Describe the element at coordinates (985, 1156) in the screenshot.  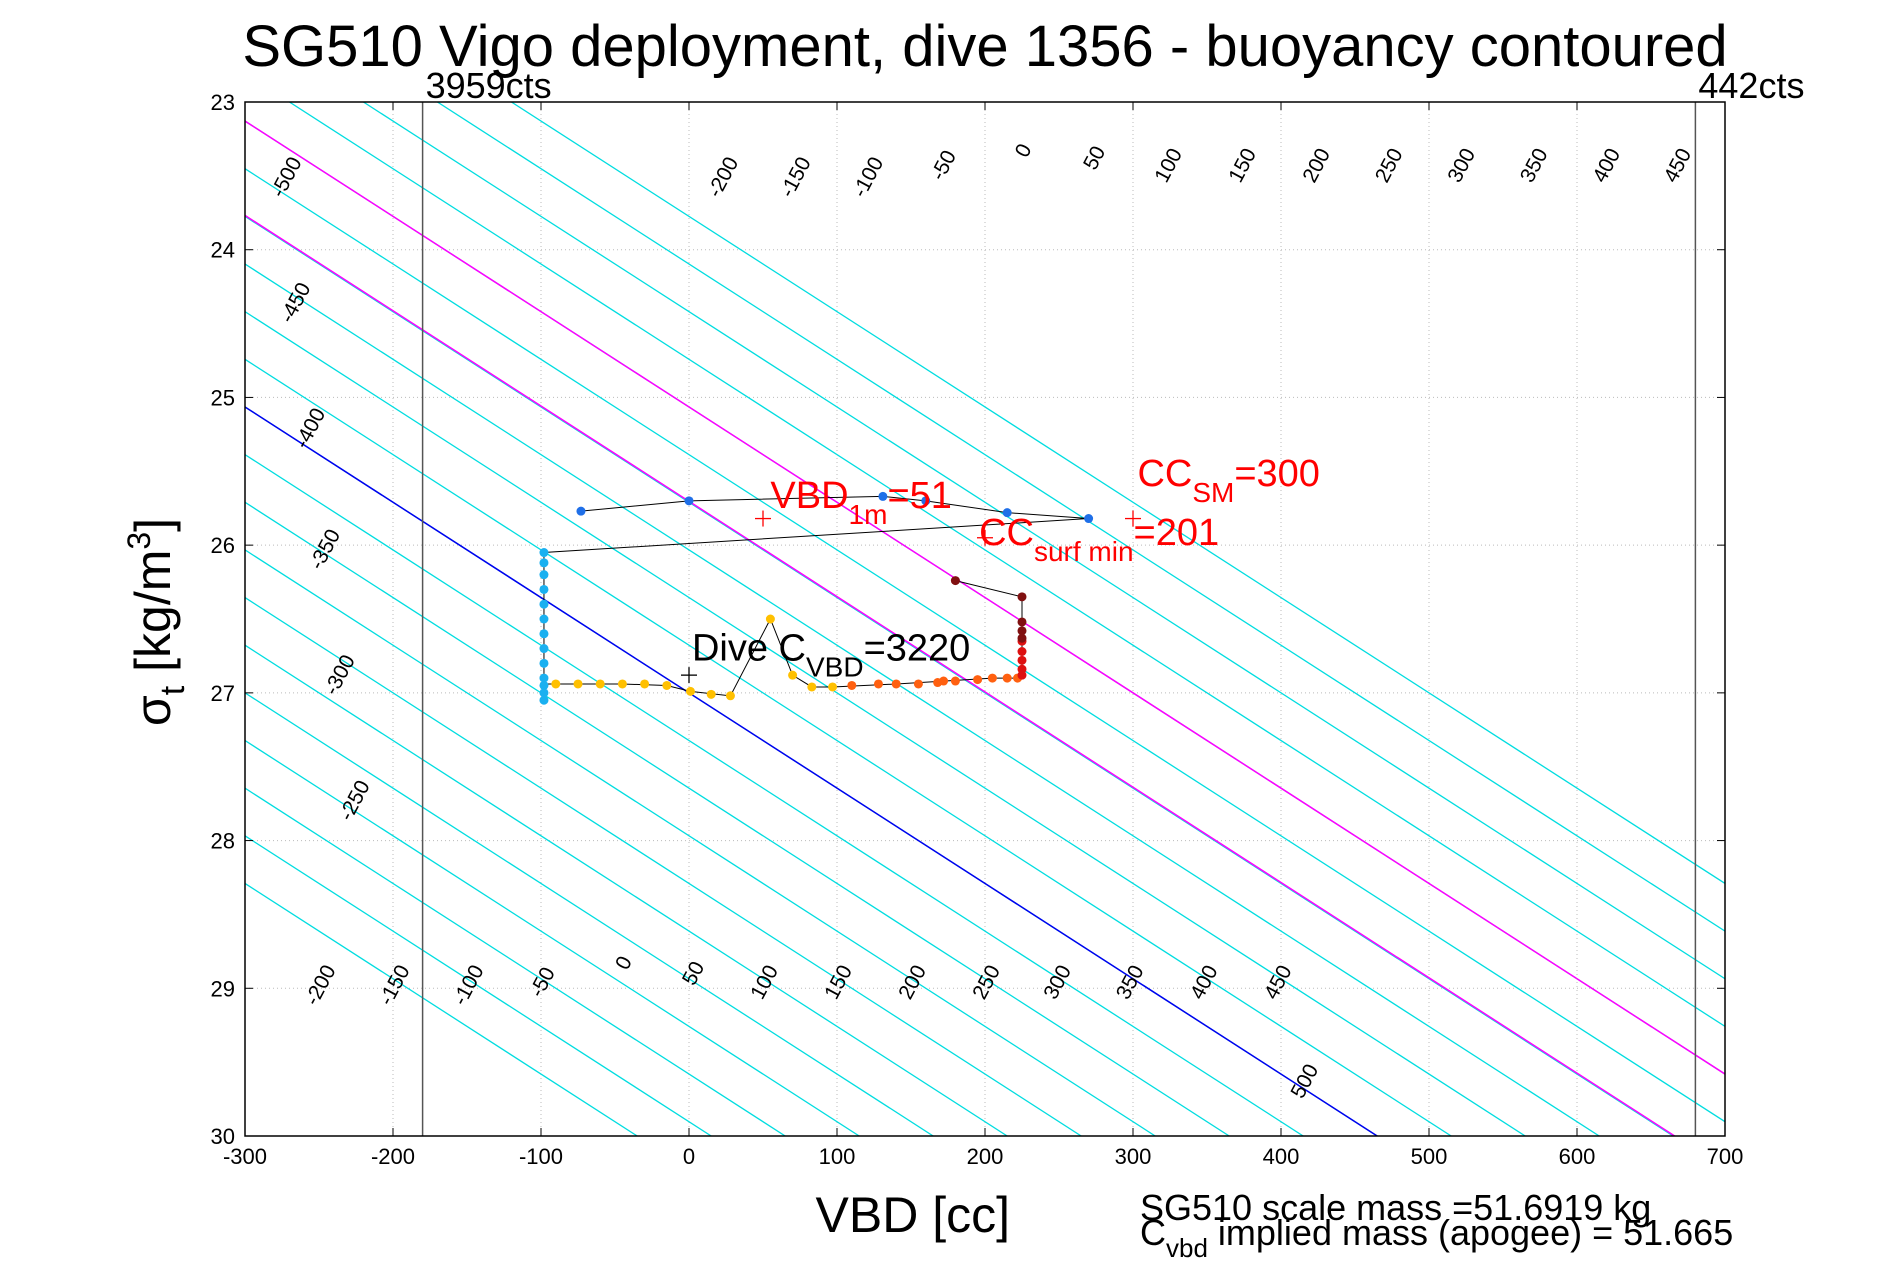
I see `x-tick-label: 200` at that location.